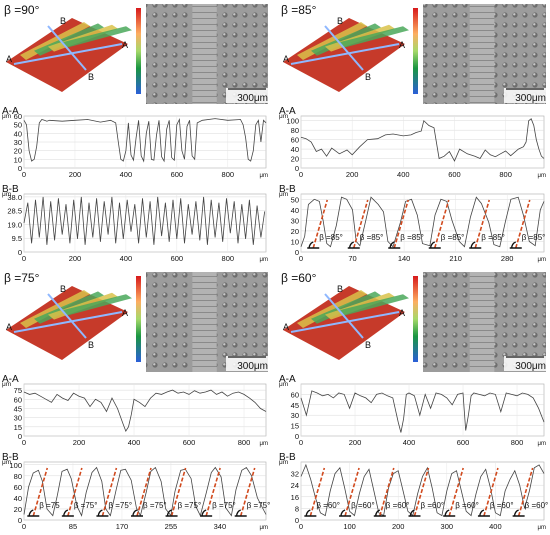 This screenshot has width=550, height=535. What do you see at coordinates (220, 526) in the screenshot?
I see `x-tick-label: 340` at bounding box center [220, 526].